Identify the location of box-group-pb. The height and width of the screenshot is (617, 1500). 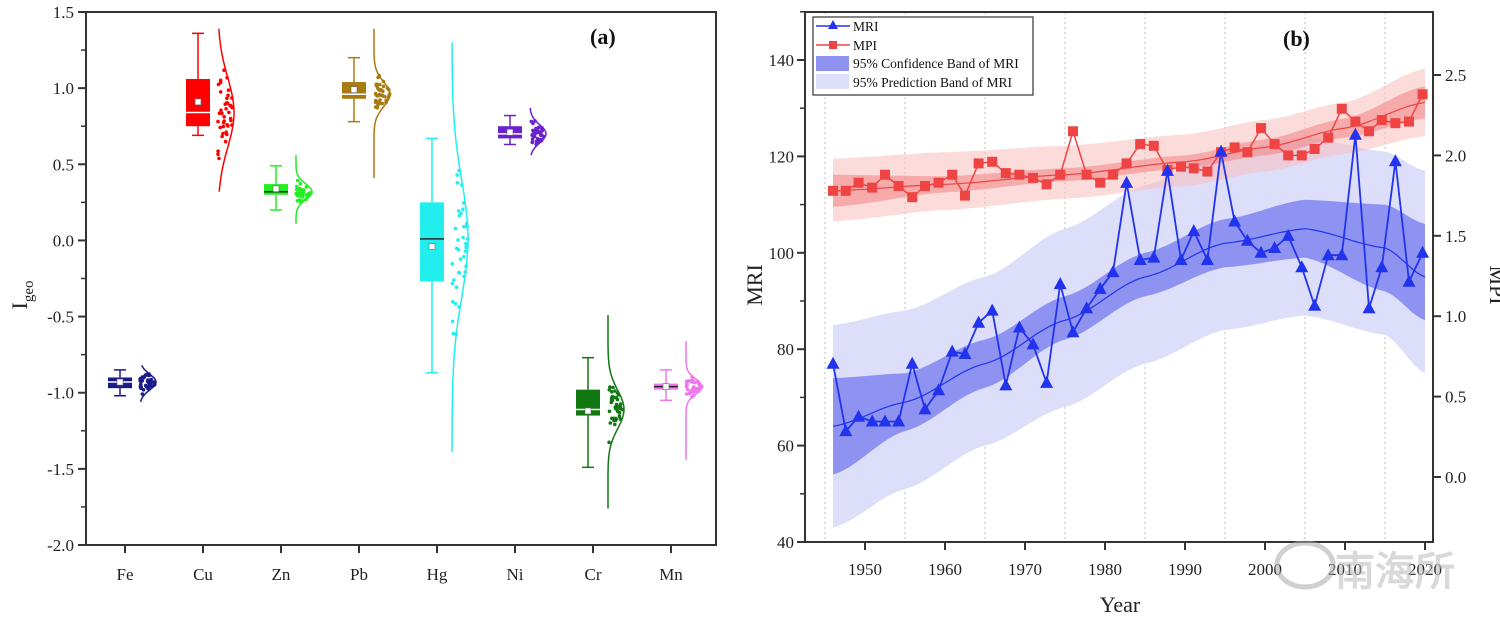
(367, 103).